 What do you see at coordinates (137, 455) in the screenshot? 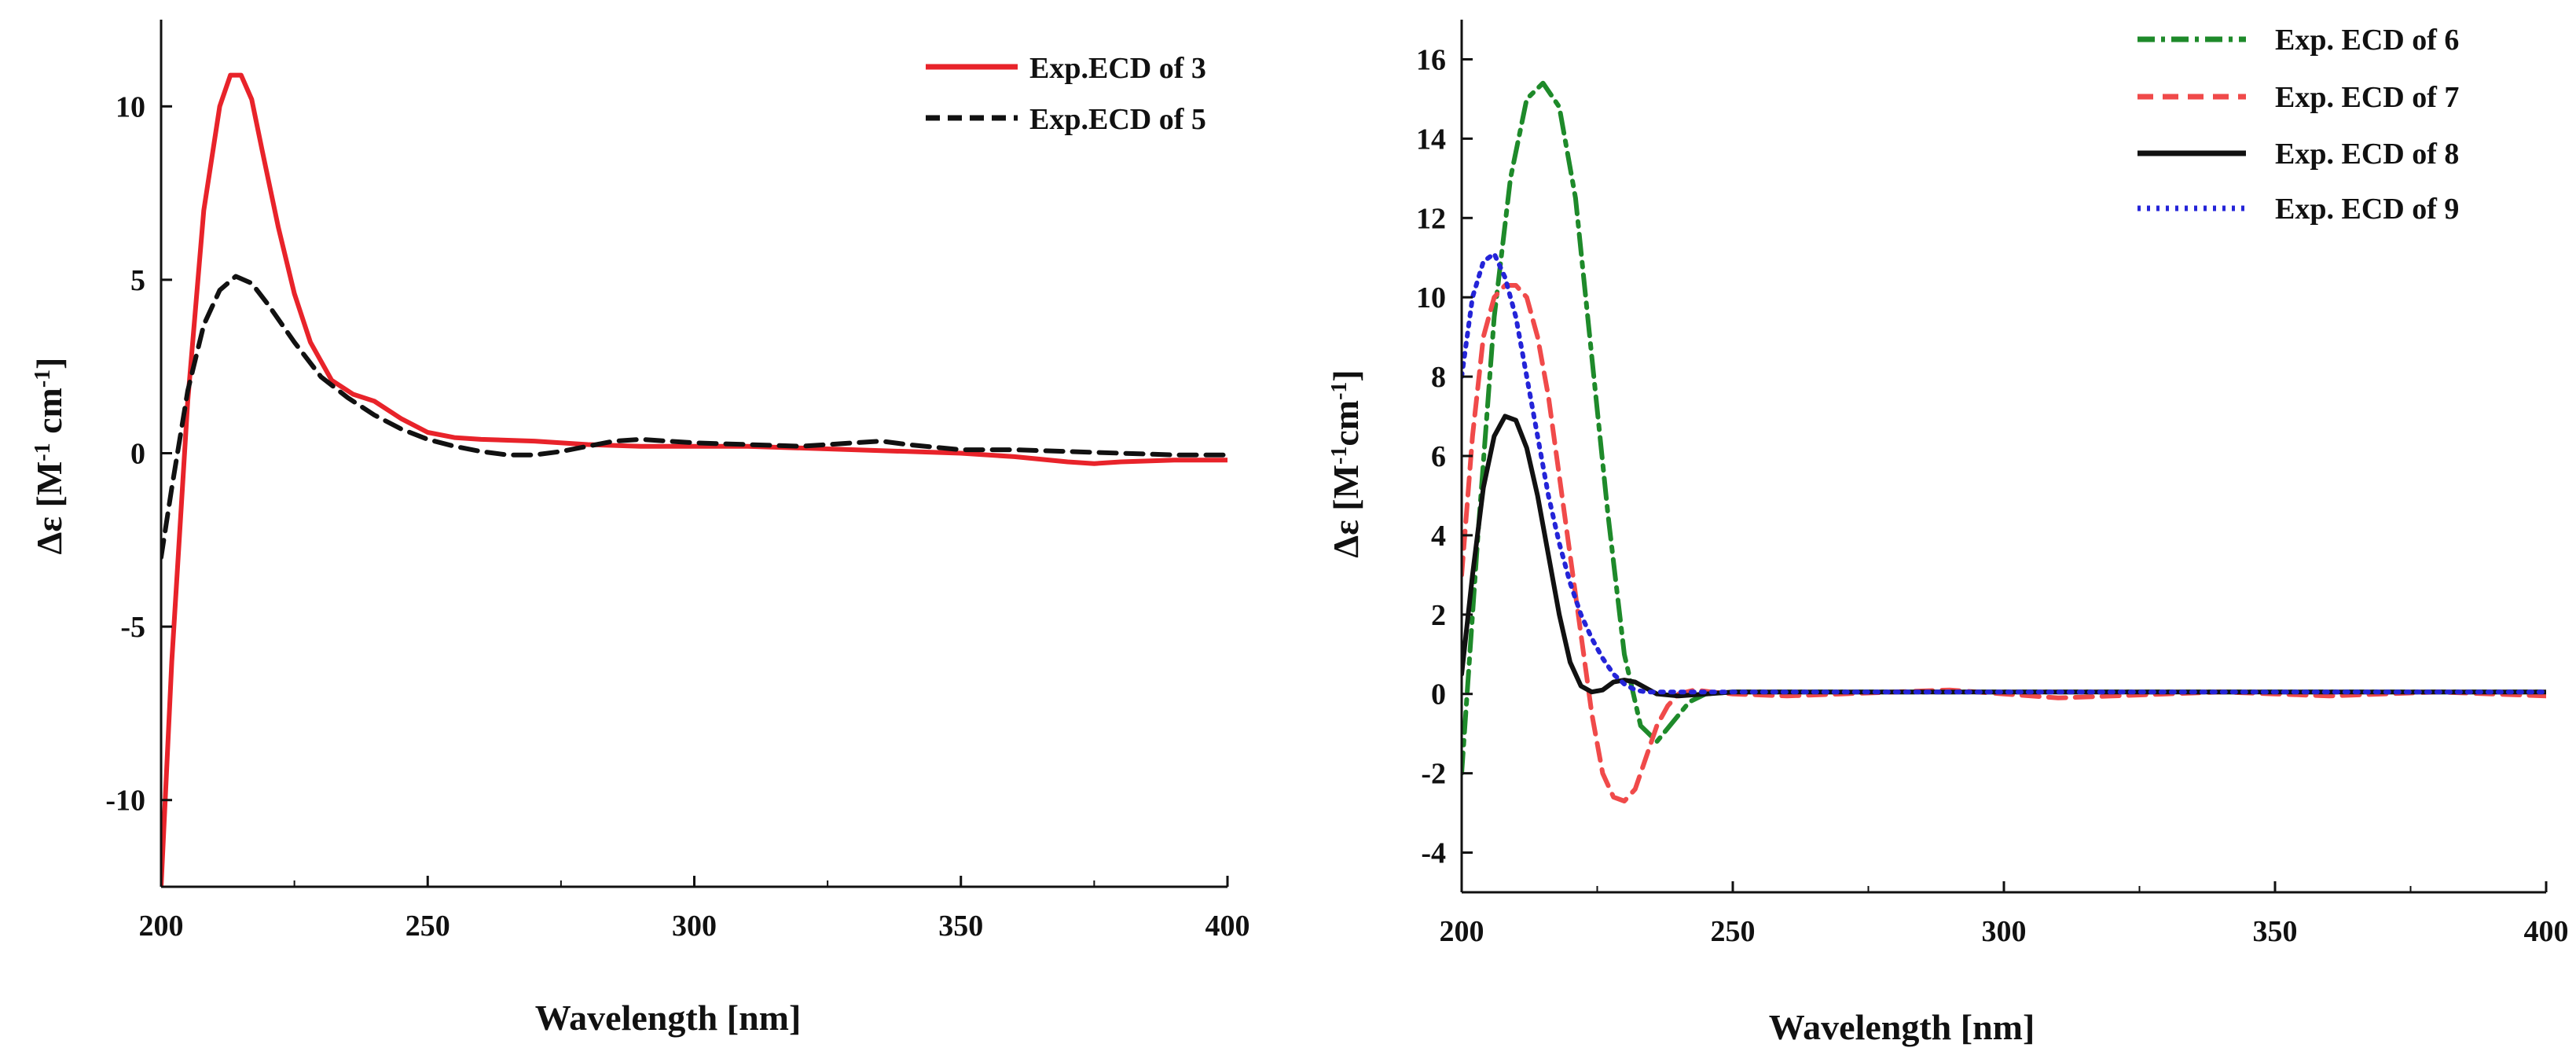
I see `y-tick-label-left-0: 0` at bounding box center [137, 455].